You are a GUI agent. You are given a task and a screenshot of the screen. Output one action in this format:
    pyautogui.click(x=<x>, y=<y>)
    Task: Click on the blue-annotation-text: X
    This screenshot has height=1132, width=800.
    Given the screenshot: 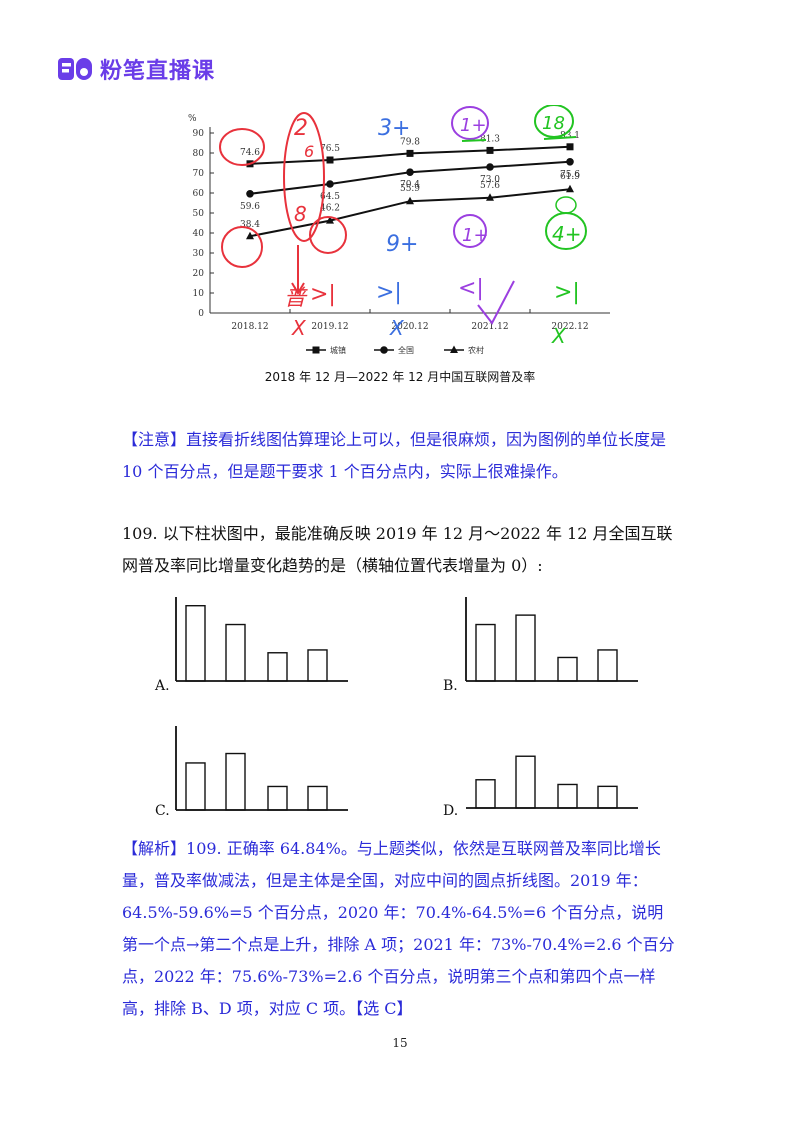 What is the action you would take?
    pyautogui.click(x=397, y=328)
    